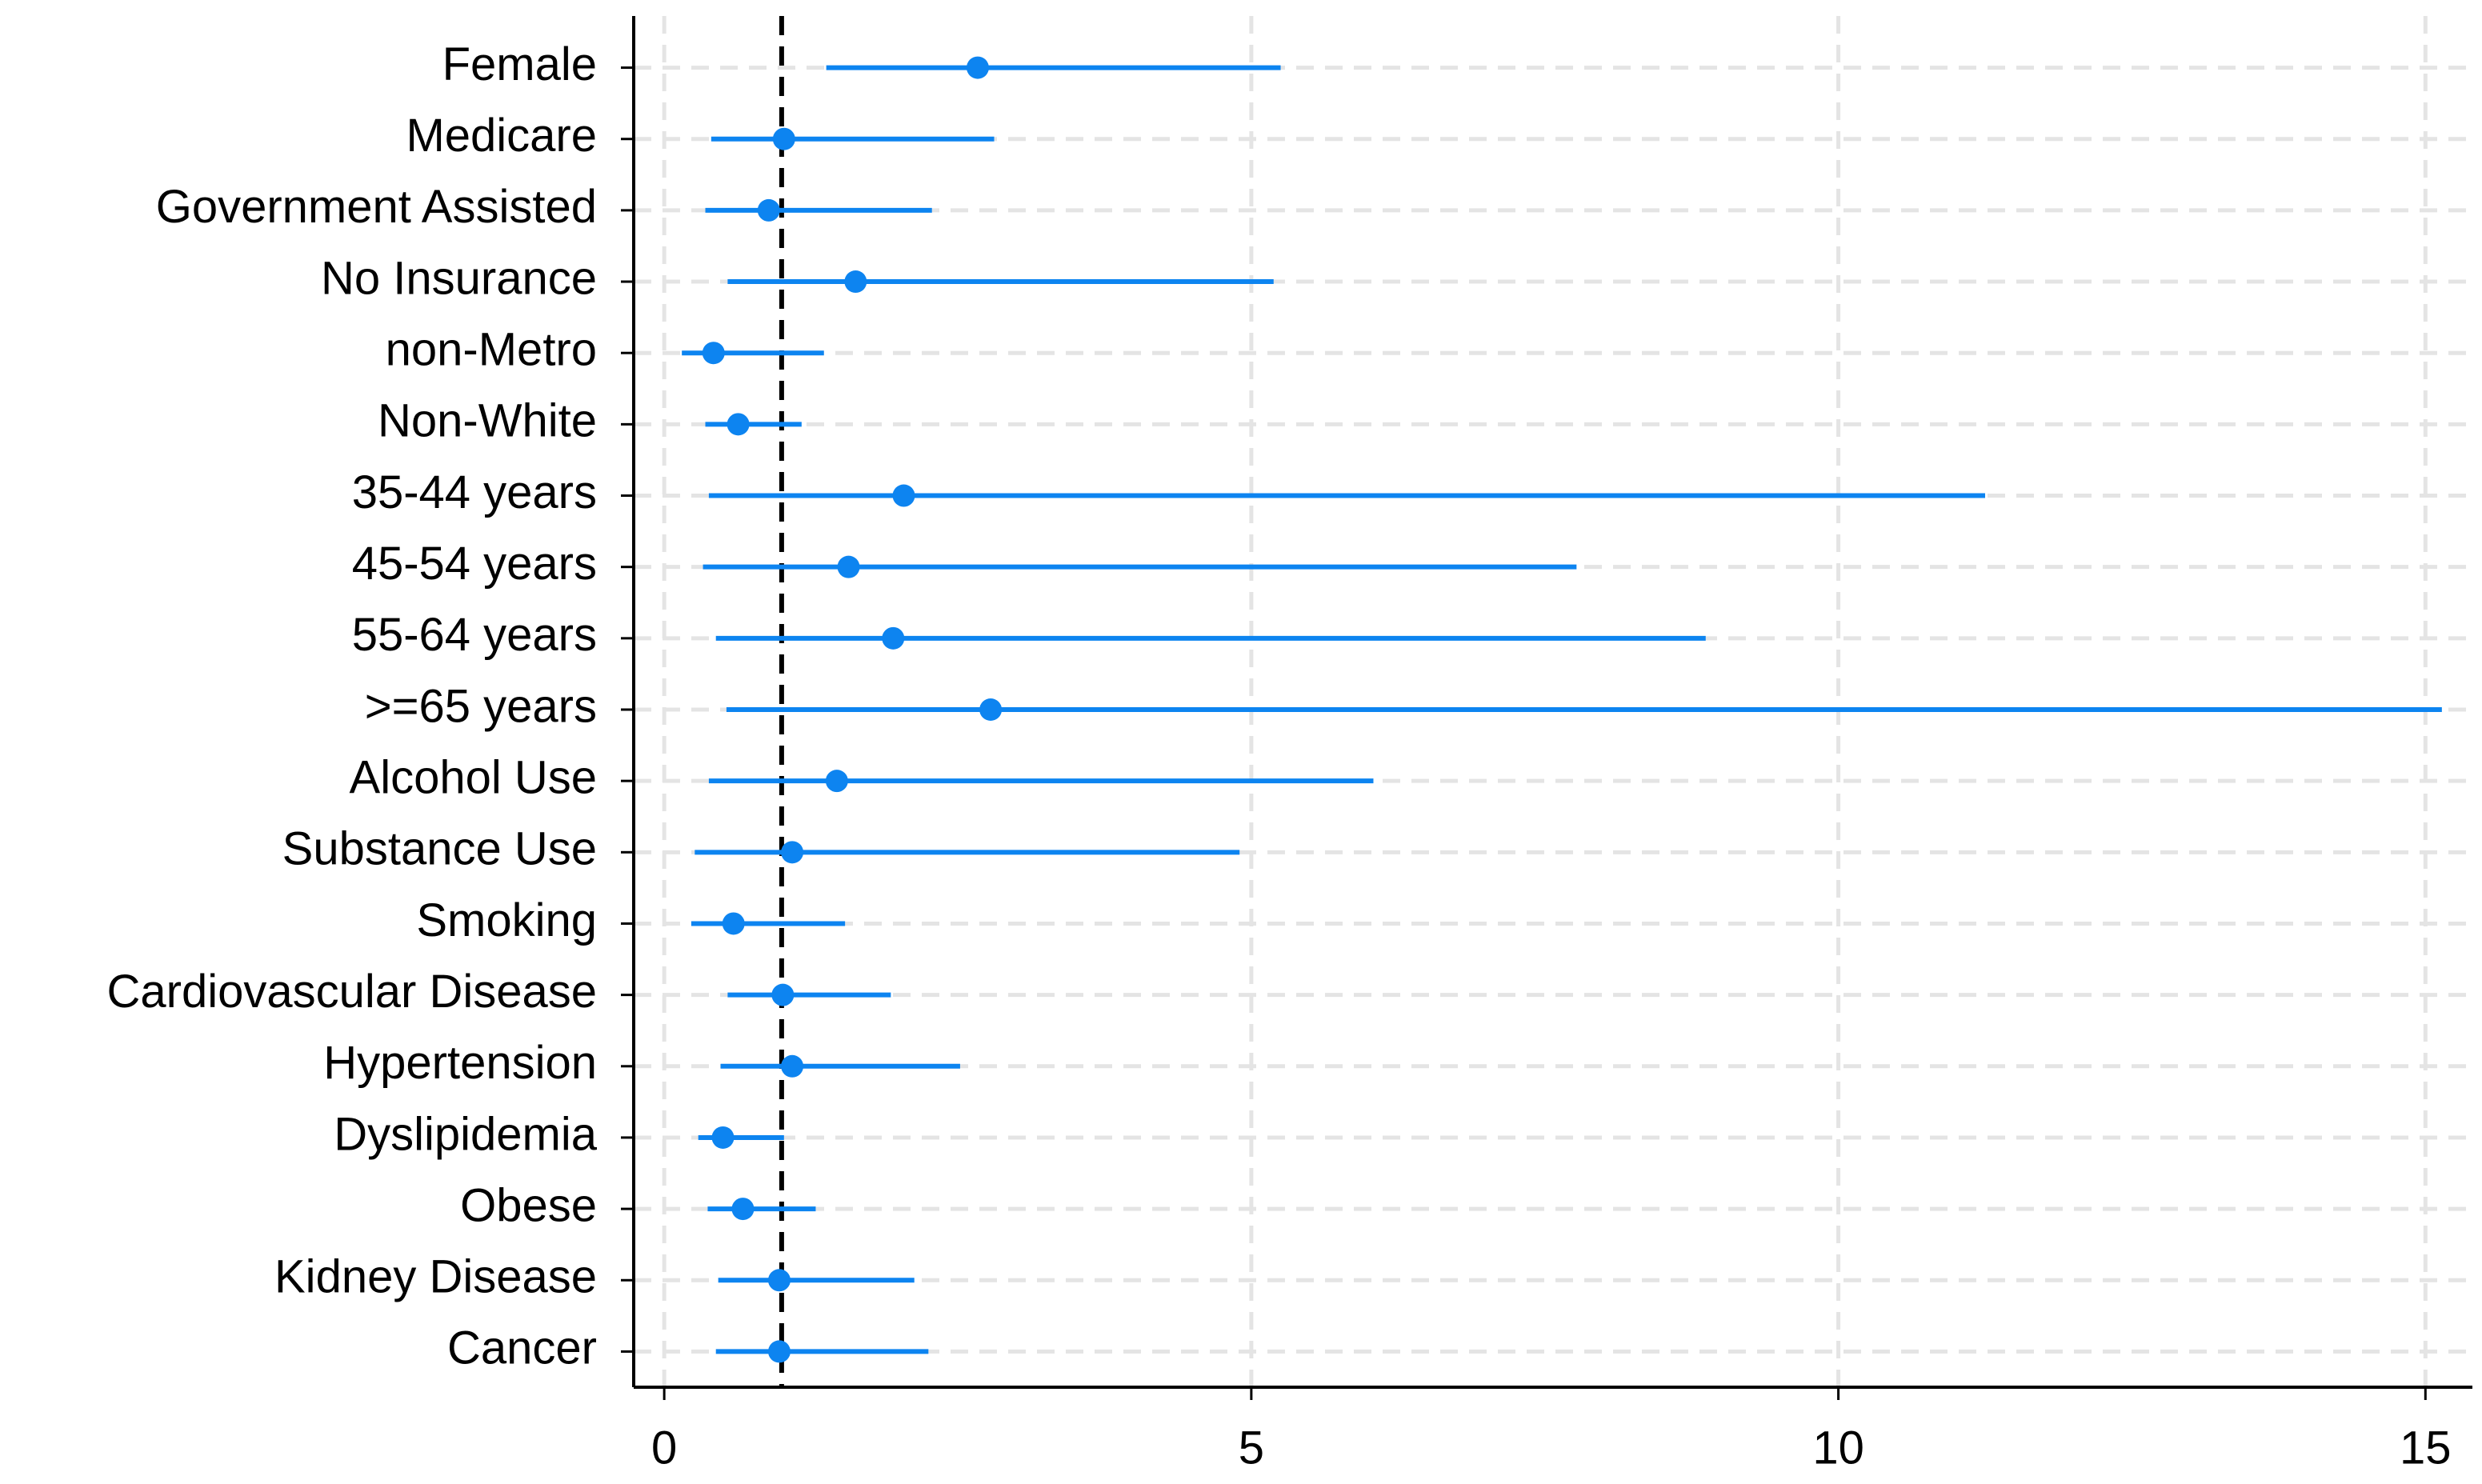 Image resolution: width=2482 pixels, height=1484 pixels. Describe the element at coordinates (436, 1277) in the screenshot. I see `category-label: Kidney Disease` at that location.